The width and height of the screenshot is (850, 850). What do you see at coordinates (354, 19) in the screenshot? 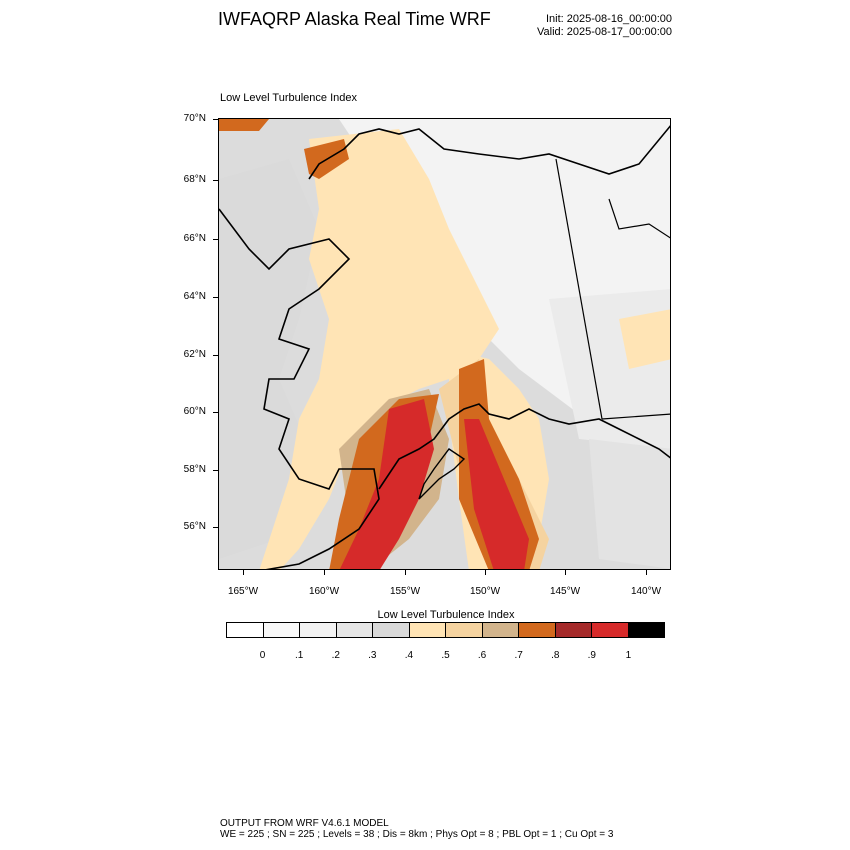
I see `main-title: IWFAQRP Alaska Real Time WRF` at bounding box center [354, 19].